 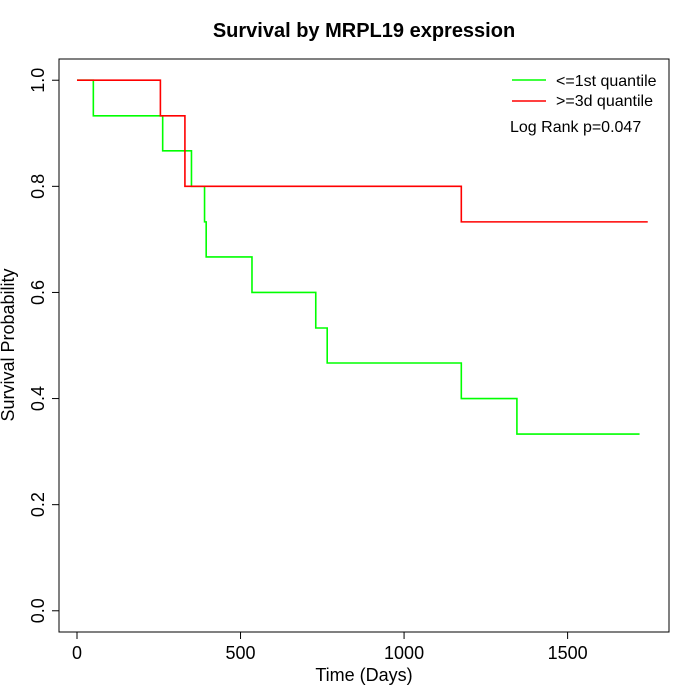 I want to click on y-tick-label: 0.0, so click(x=38, y=610).